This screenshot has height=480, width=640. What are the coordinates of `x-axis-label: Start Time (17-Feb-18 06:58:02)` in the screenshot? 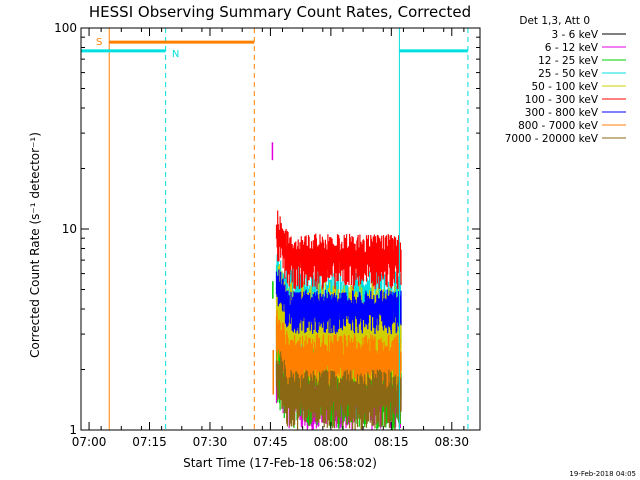 It's located at (280, 463).